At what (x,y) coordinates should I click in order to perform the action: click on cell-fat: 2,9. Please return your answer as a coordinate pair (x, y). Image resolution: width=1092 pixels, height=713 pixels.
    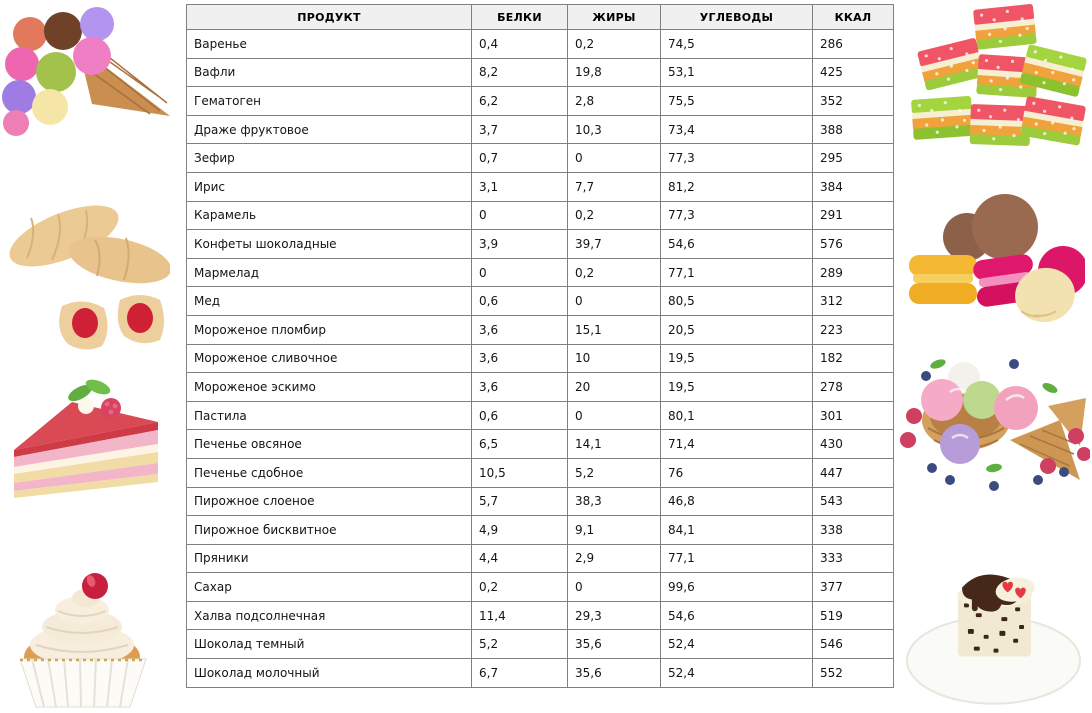
    Looking at the image, I should click on (614, 558).